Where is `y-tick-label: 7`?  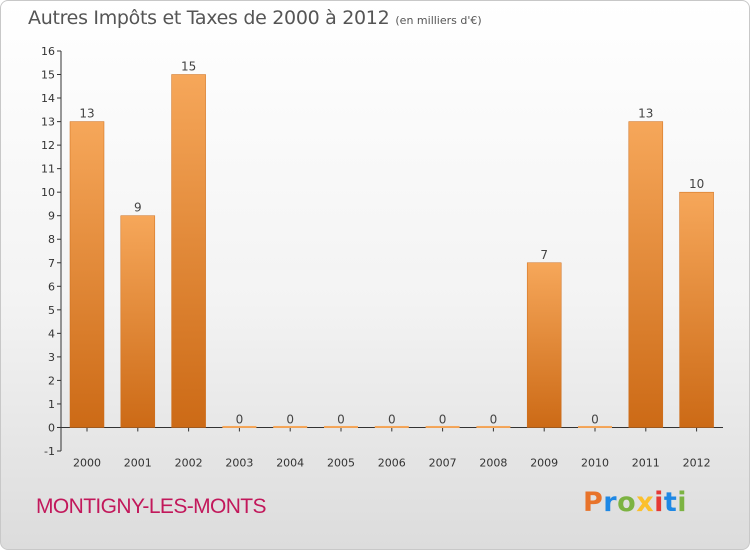 y-tick-label: 7 is located at coordinates (51, 263).